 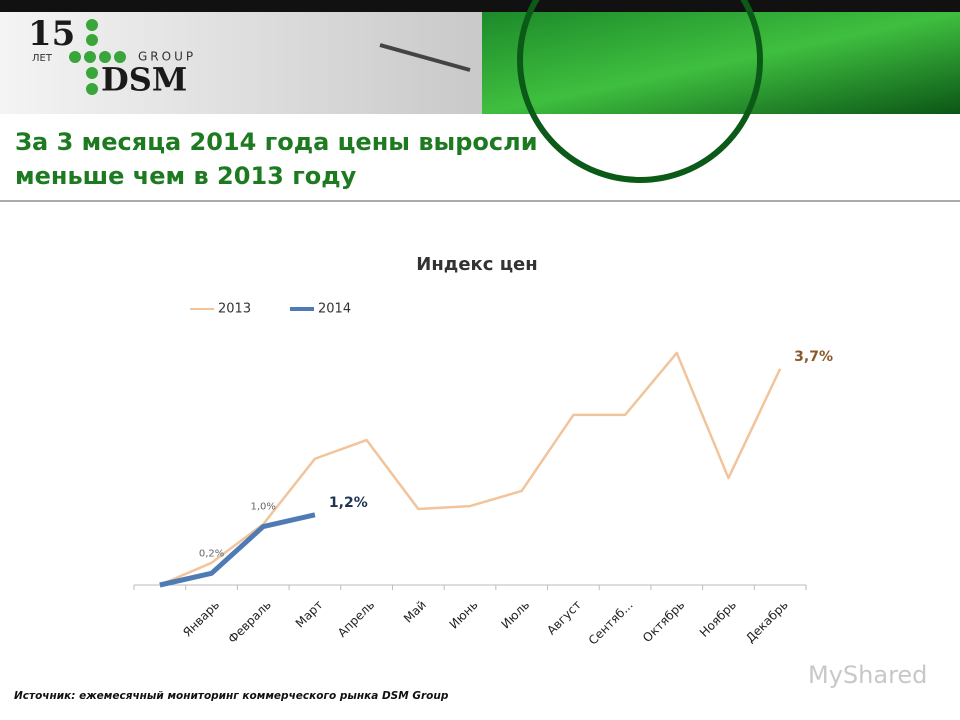 What do you see at coordinates (480, 6) in the screenshot?
I see `top-stripe` at bounding box center [480, 6].